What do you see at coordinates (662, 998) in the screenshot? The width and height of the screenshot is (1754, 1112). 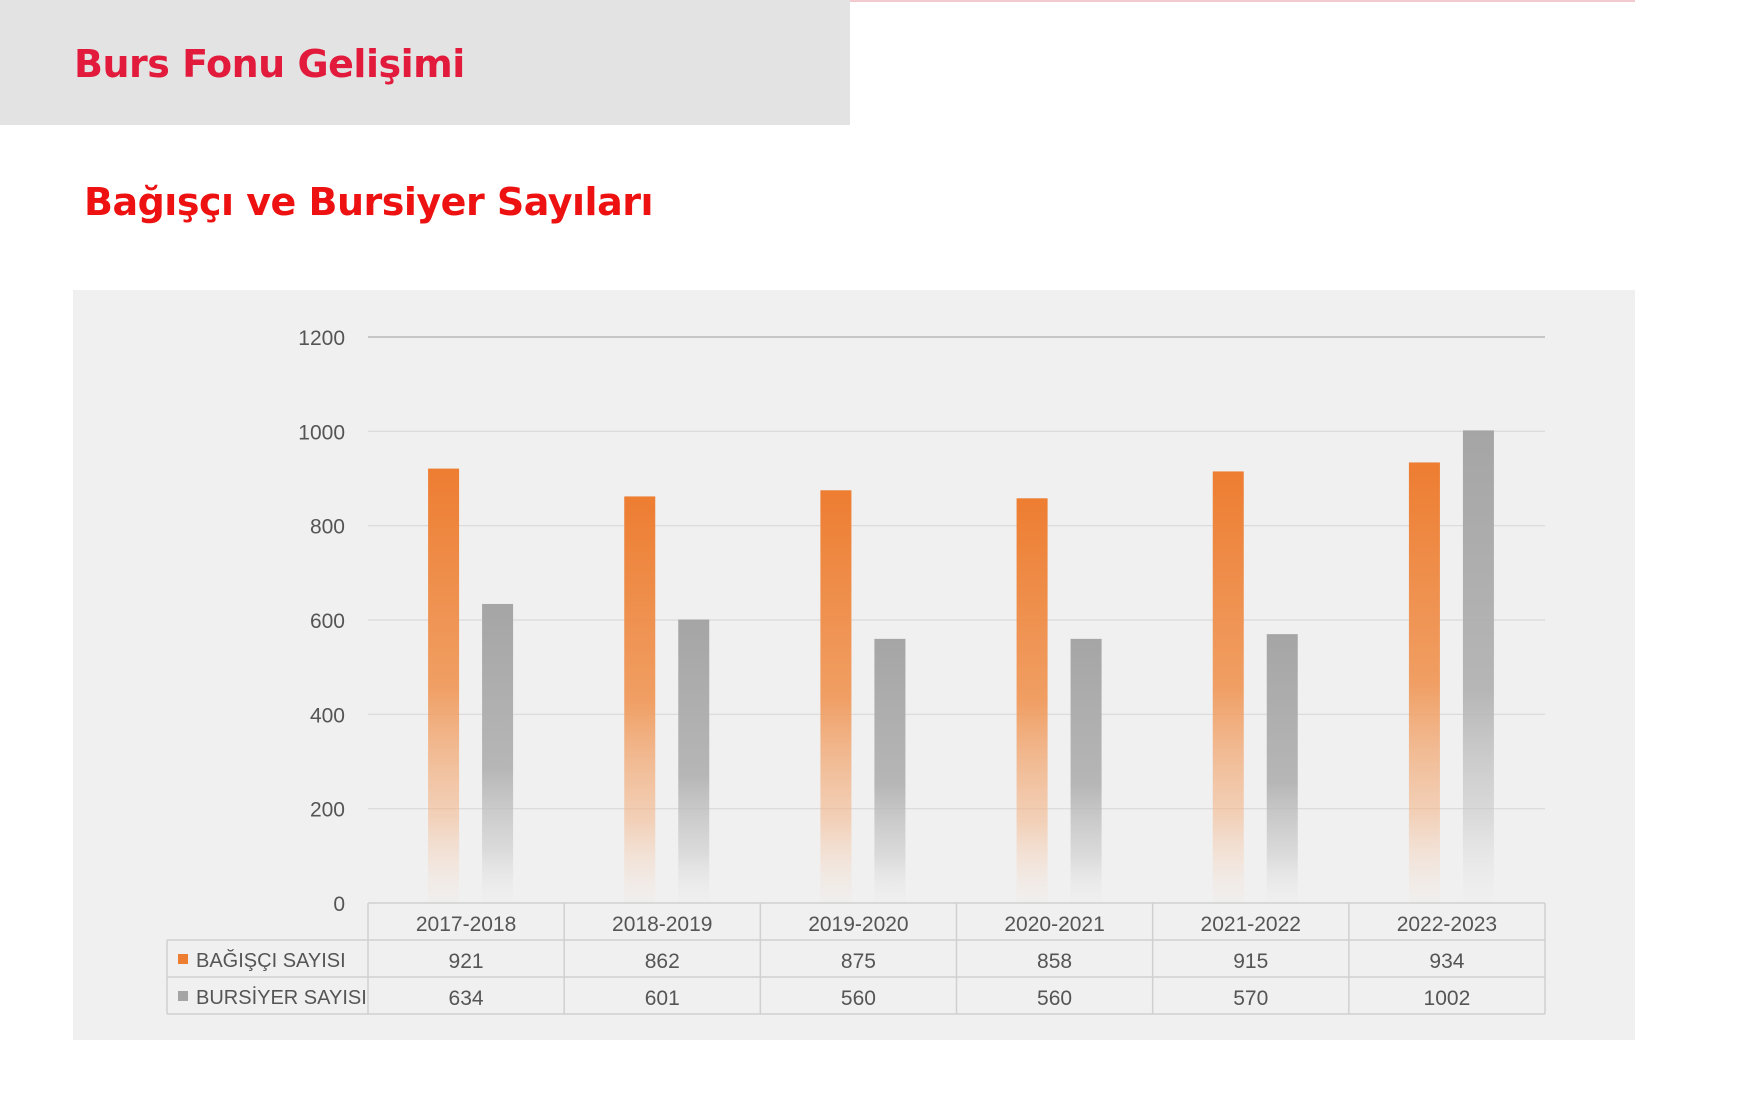 I see `data-table-value: 601` at bounding box center [662, 998].